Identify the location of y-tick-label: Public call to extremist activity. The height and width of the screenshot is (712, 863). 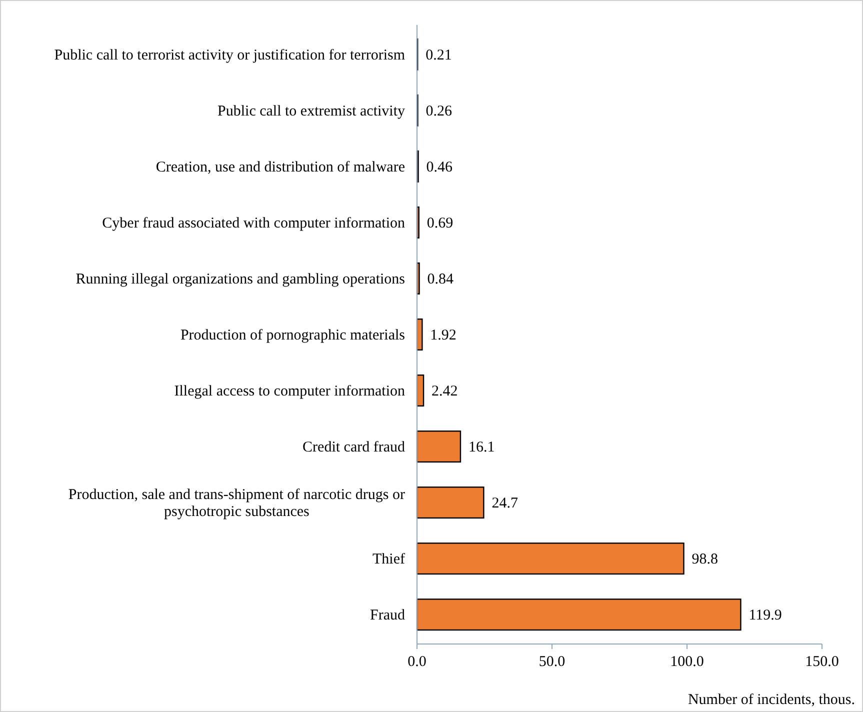
(312, 111).